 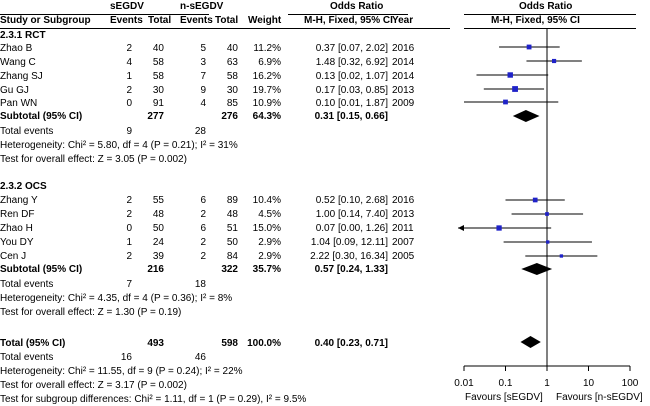 I want to click on subgroup-title: 2.3.1 RCT, so click(x=23, y=35).